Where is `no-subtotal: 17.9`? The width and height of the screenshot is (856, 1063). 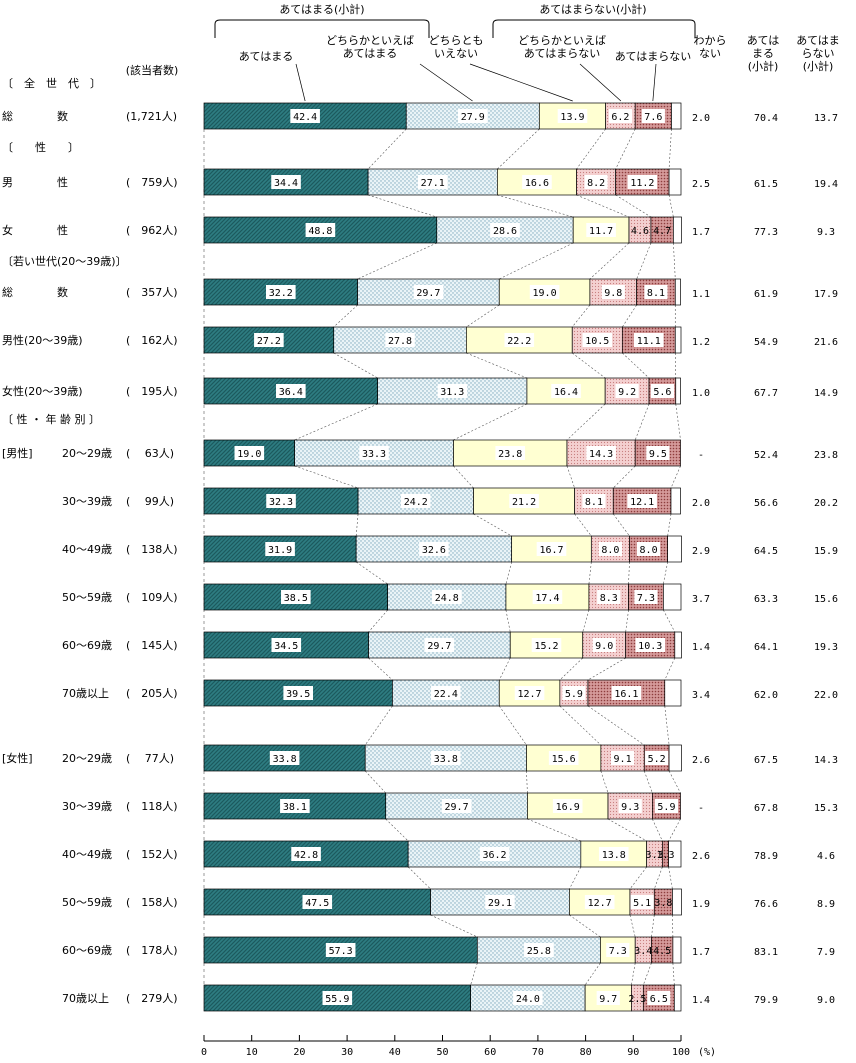 no-subtotal: 17.9 is located at coordinates (826, 294).